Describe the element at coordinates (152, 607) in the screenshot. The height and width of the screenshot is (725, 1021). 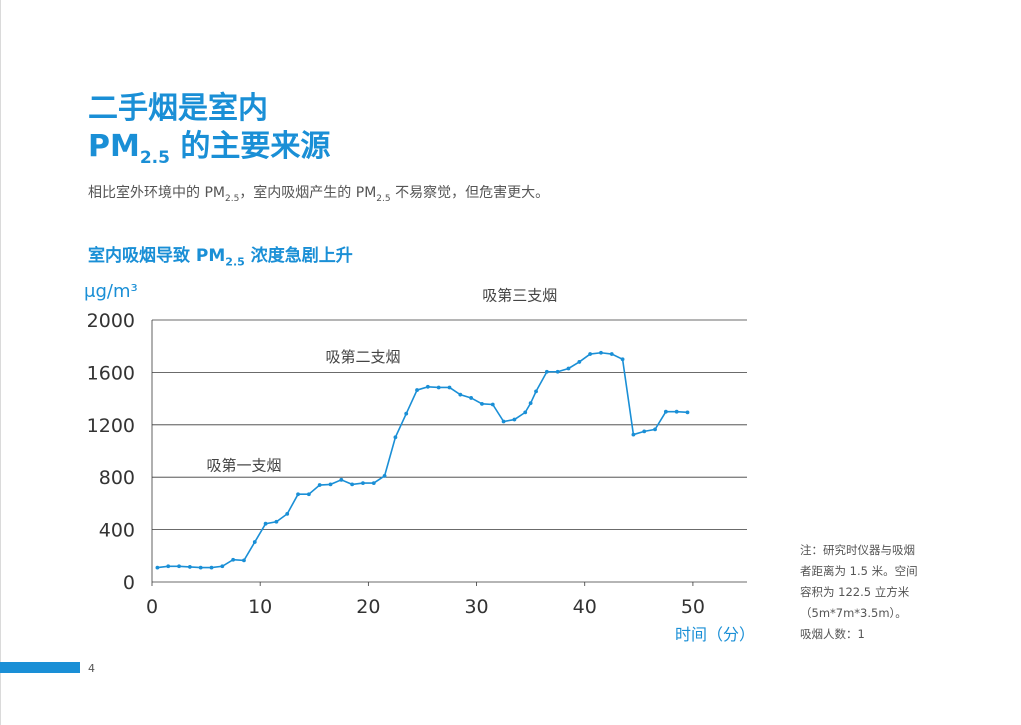
I see `x-tick-label-0: 0` at that location.